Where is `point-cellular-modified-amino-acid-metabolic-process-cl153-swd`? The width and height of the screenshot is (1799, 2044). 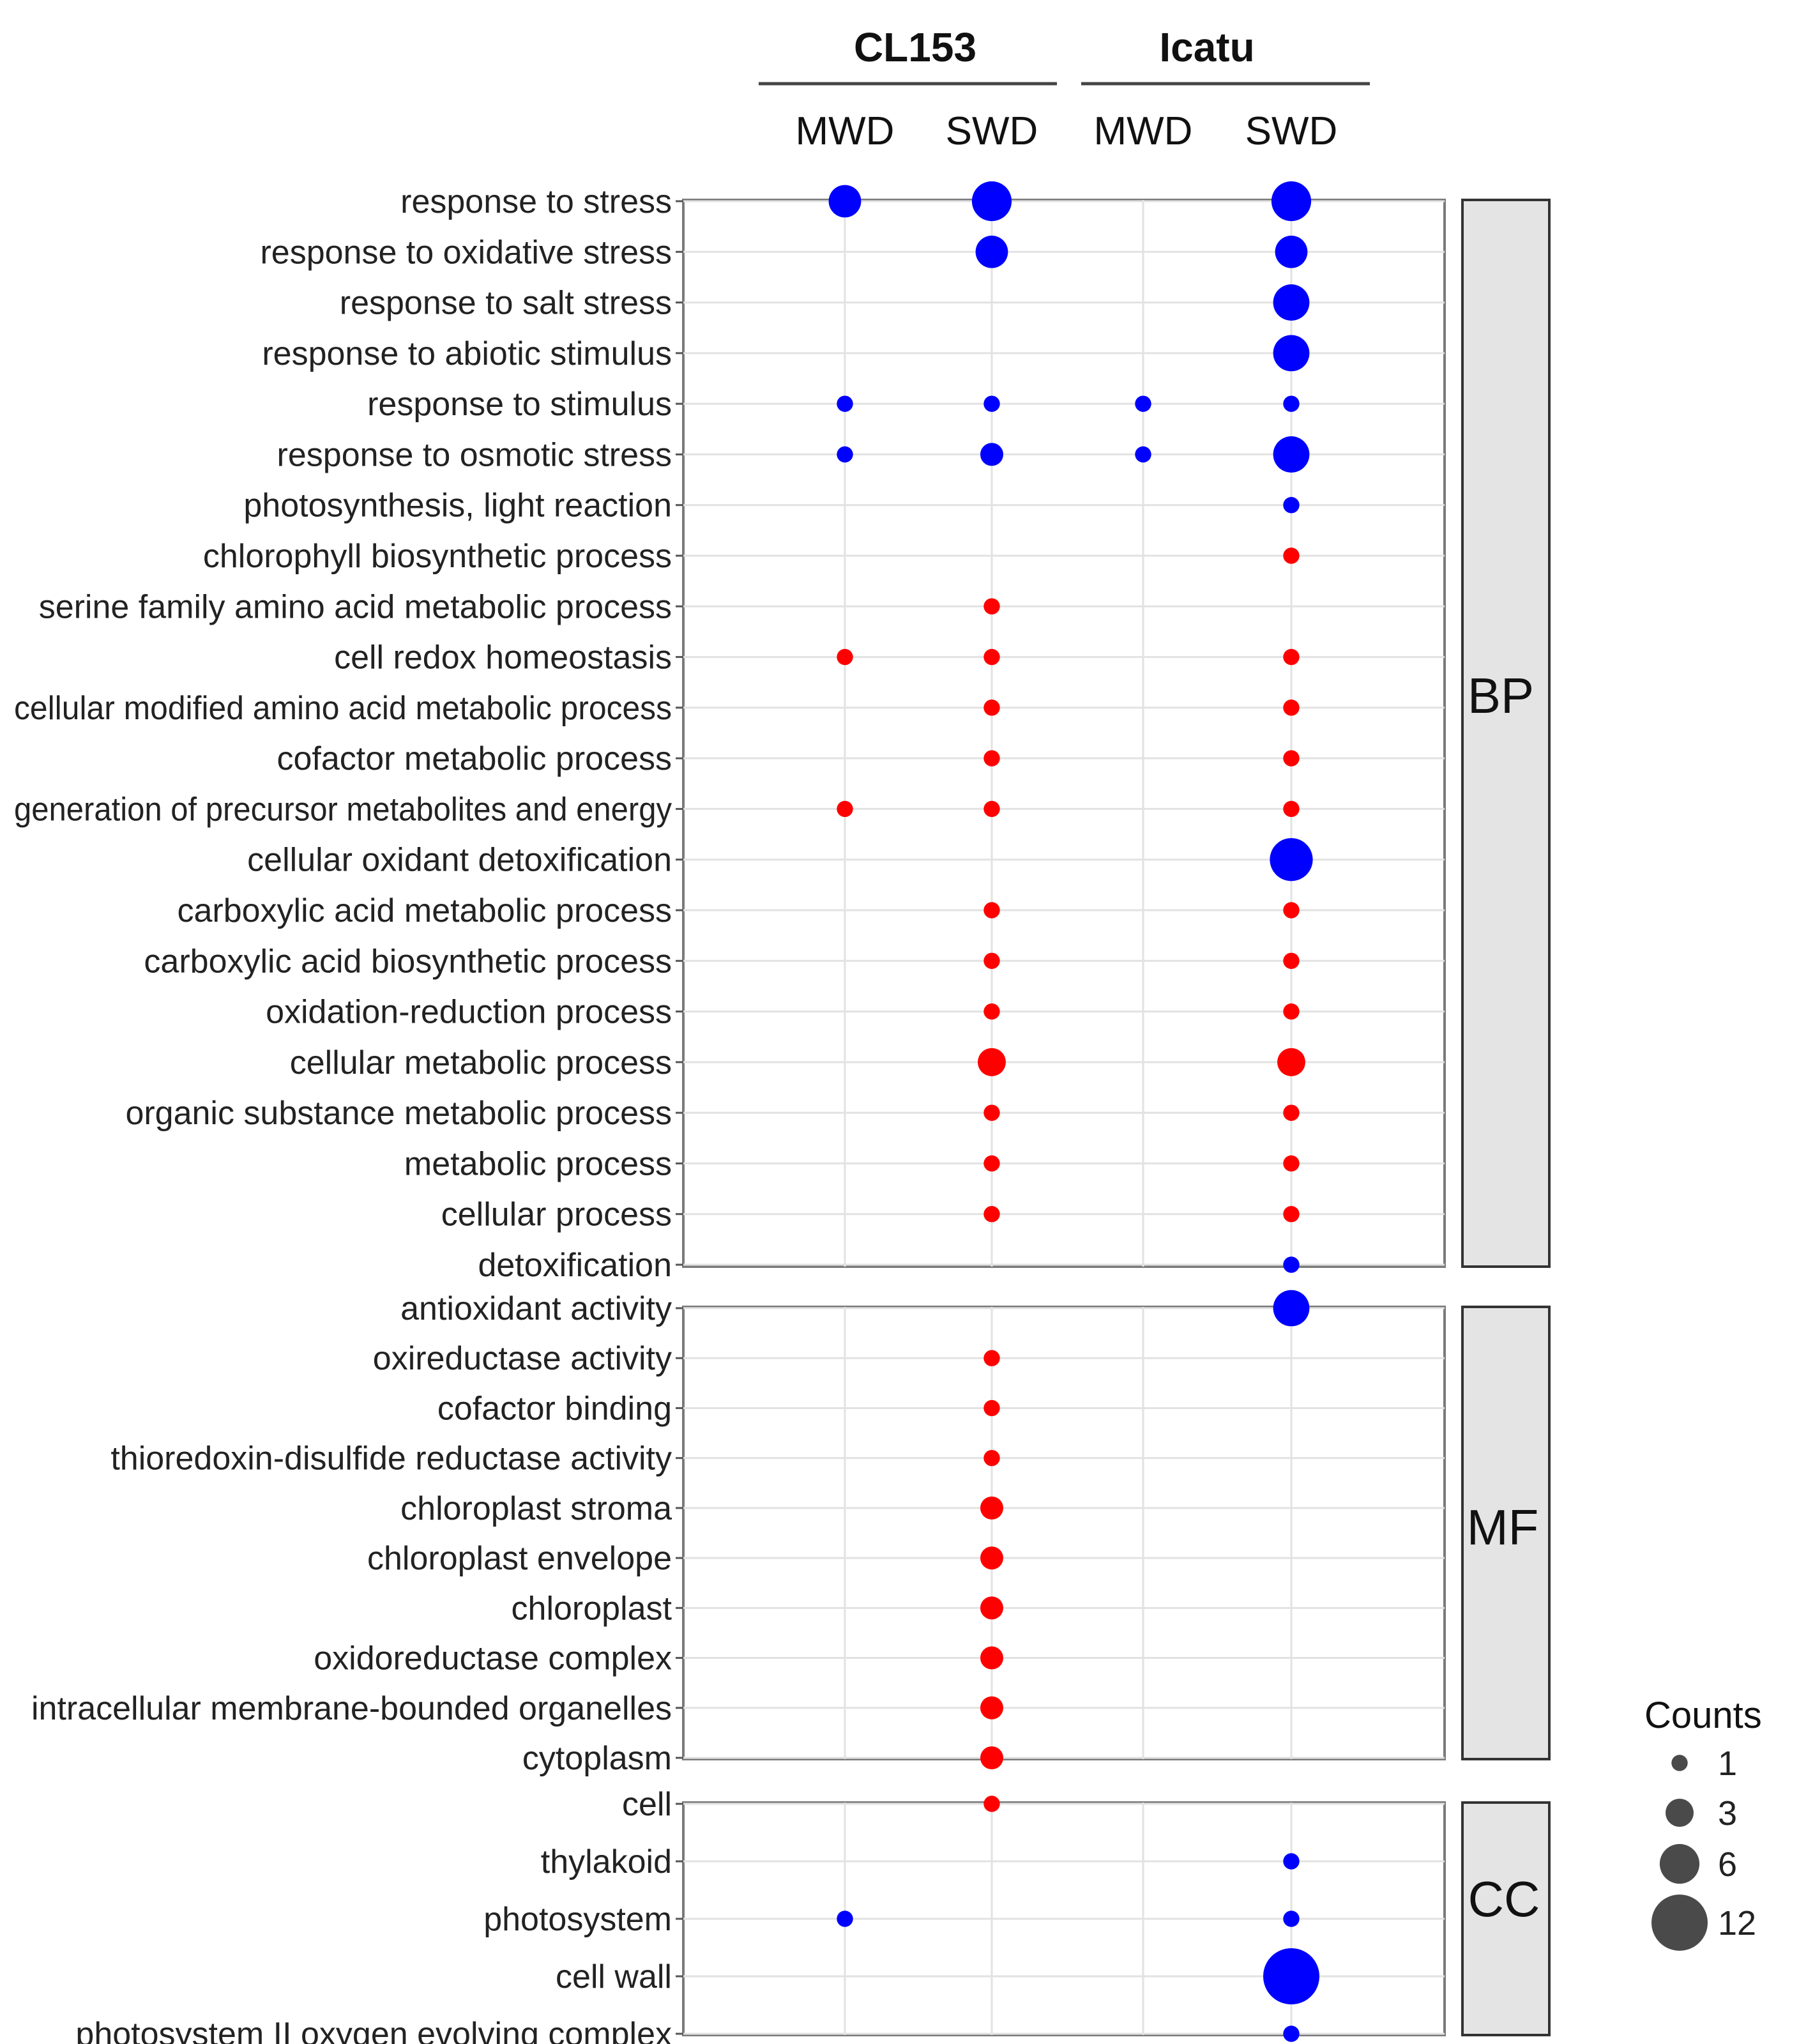
point-cellular-modified-amino-acid-metabolic-process-cl153-swd is located at coordinates (991, 707).